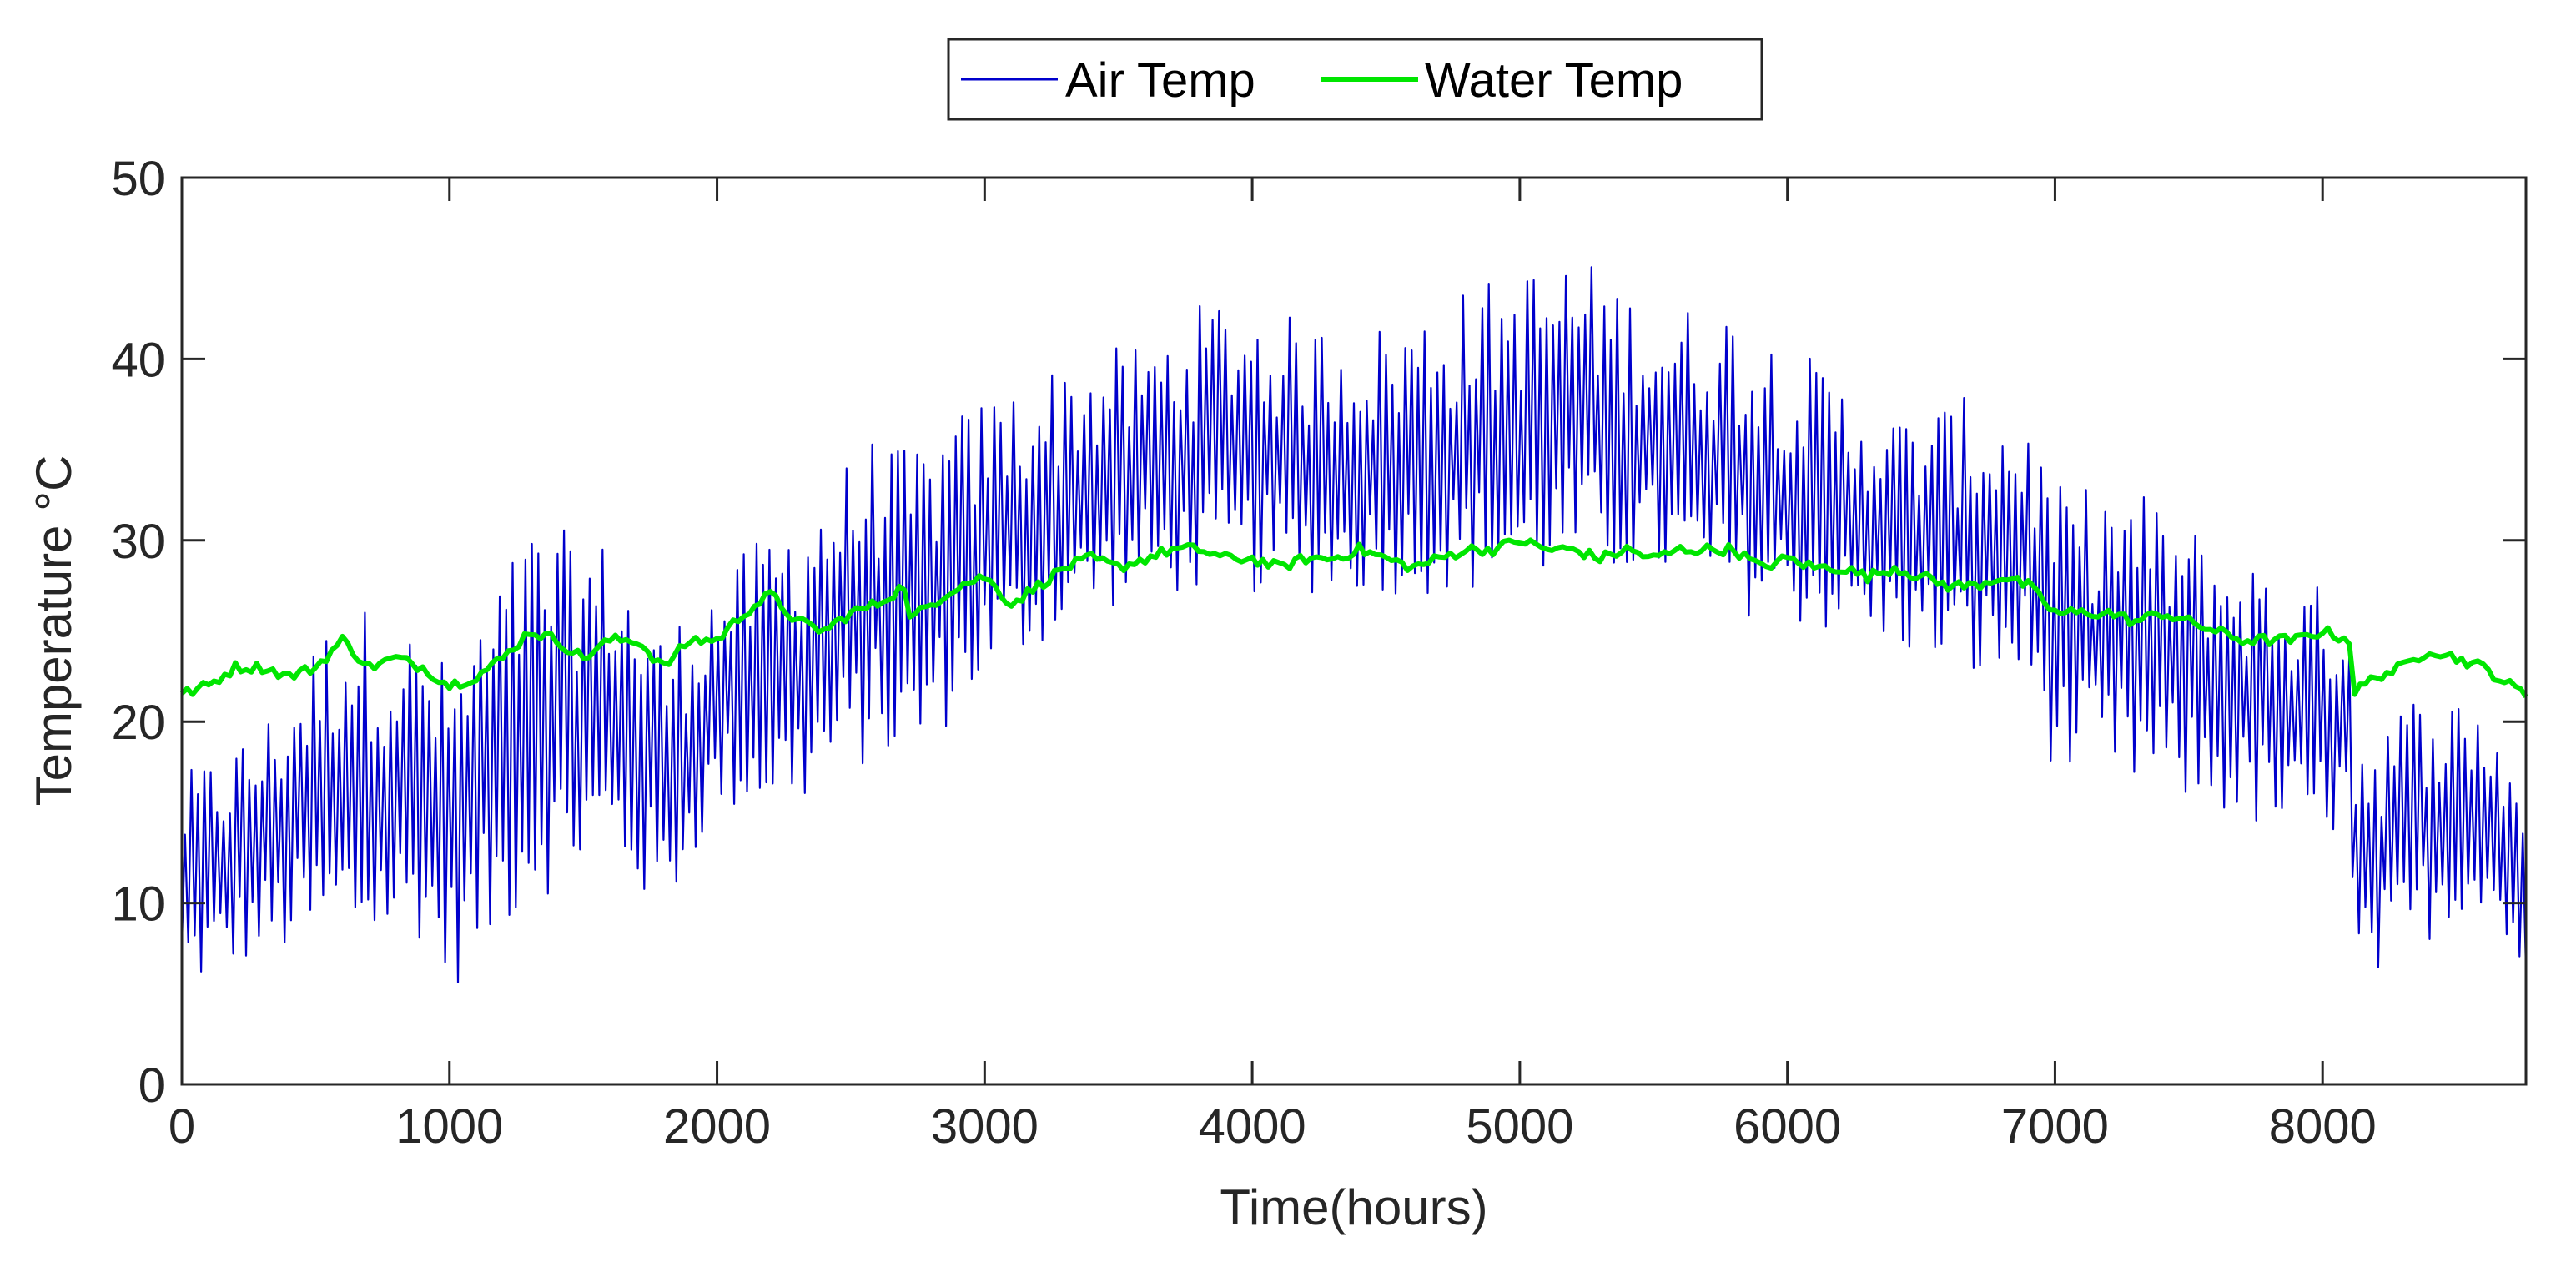  What do you see at coordinates (1353, 617) in the screenshot?
I see `series-water-temp` at bounding box center [1353, 617].